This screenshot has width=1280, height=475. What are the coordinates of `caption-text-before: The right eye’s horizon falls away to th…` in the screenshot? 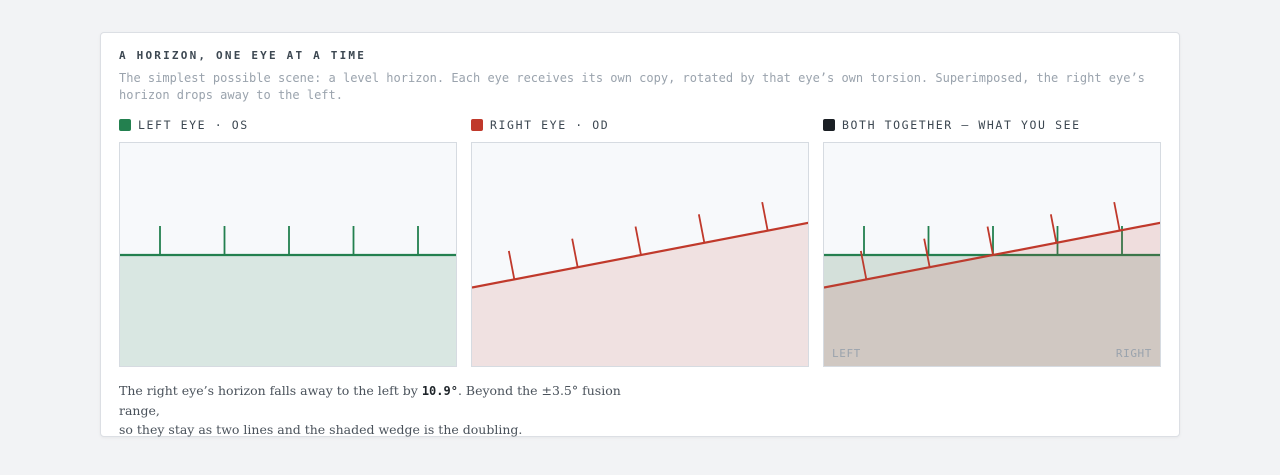 It's located at (270, 390).